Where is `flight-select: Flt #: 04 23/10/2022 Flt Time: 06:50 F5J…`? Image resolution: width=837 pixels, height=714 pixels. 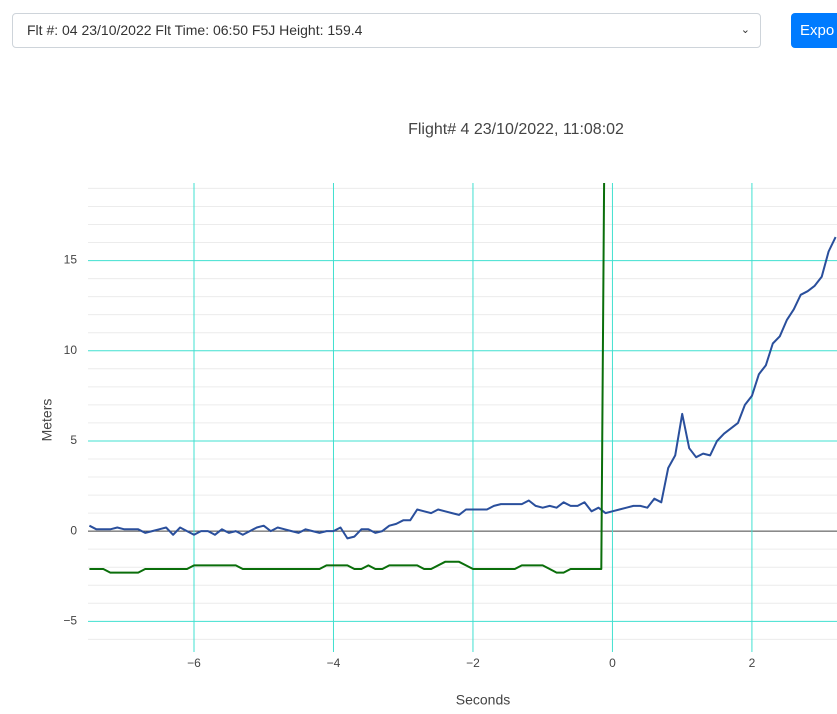 flight-select: Flt #: 04 23/10/2022 Flt Time: 06:50 F5J… is located at coordinates (386, 30).